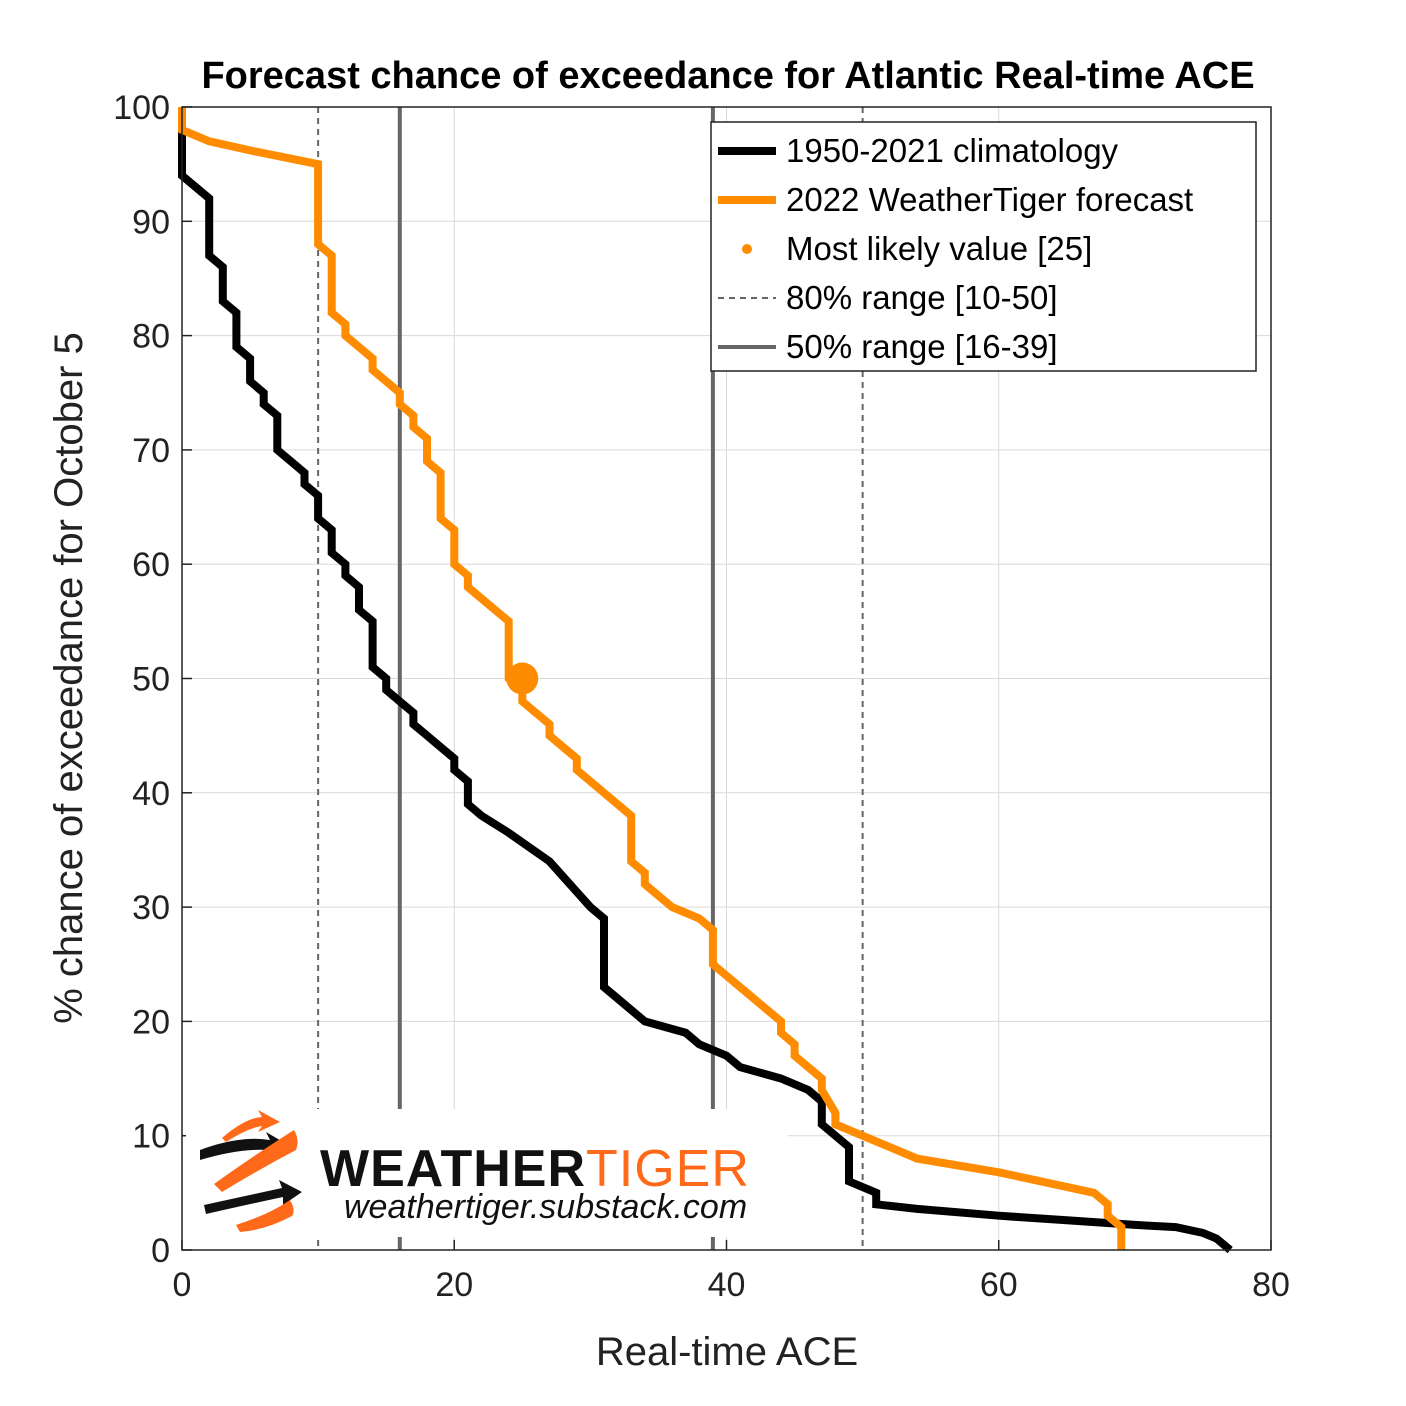 The width and height of the screenshot is (1406, 1406). Describe the element at coordinates (151, 794) in the screenshot. I see `y-tick-label: 40` at that location.